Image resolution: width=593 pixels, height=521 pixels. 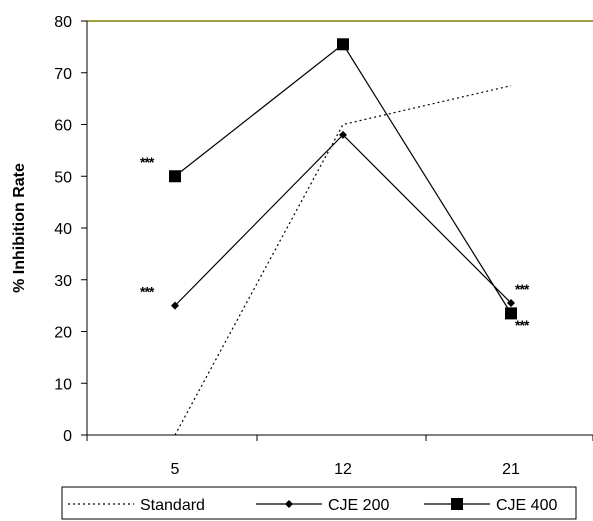 I want to click on y-tick-label: 80, so click(x=63, y=22).